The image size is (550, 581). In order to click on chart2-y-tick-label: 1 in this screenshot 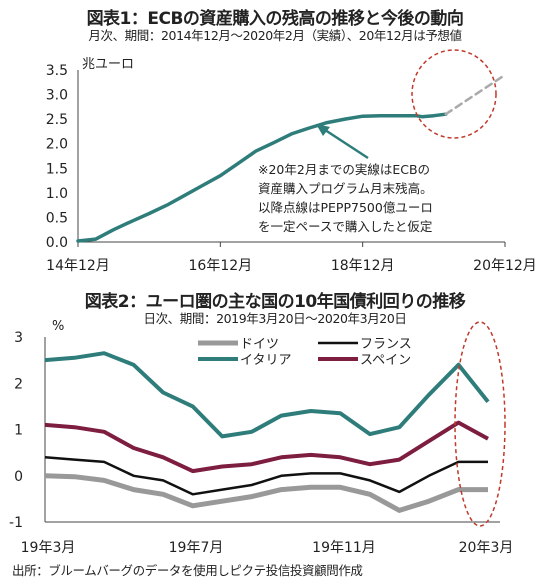, I will do `click(18, 431)`.